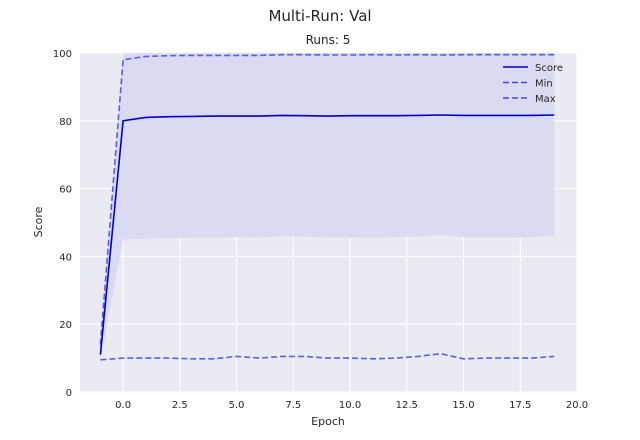 Image resolution: width=640 pixels, height=440 pixels. I want to click on legend-label-max: Max, so click(545, 99).